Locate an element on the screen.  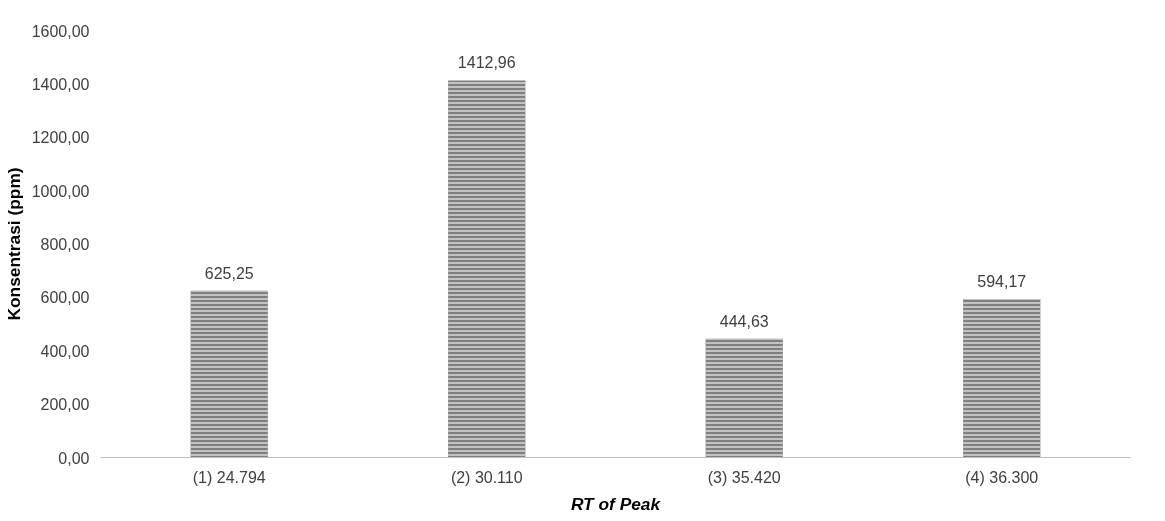
data-label: 594,17 is located at coordinates (1002, 281).